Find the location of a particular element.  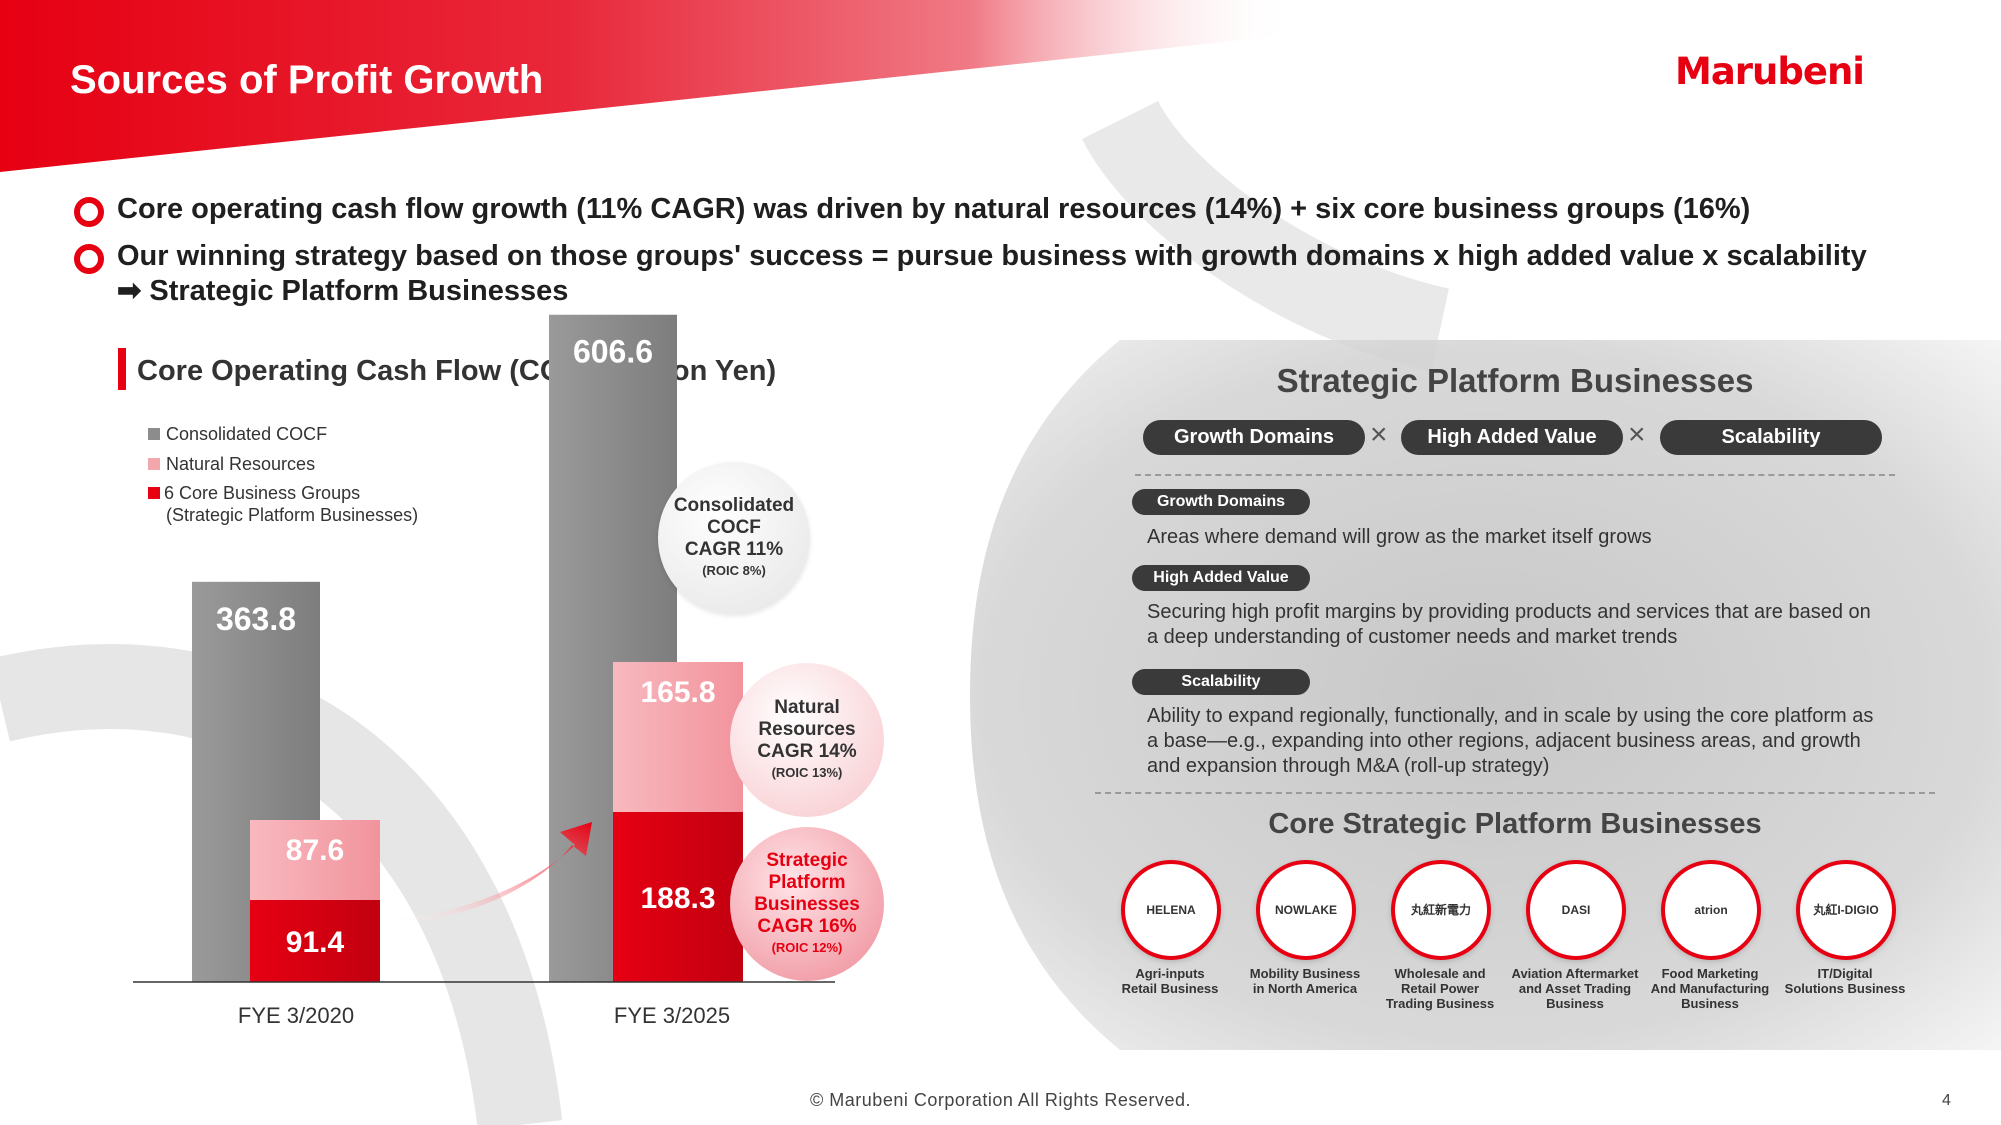

pill-high-added-value: High Added Value is located at coordinates (1512, 437).